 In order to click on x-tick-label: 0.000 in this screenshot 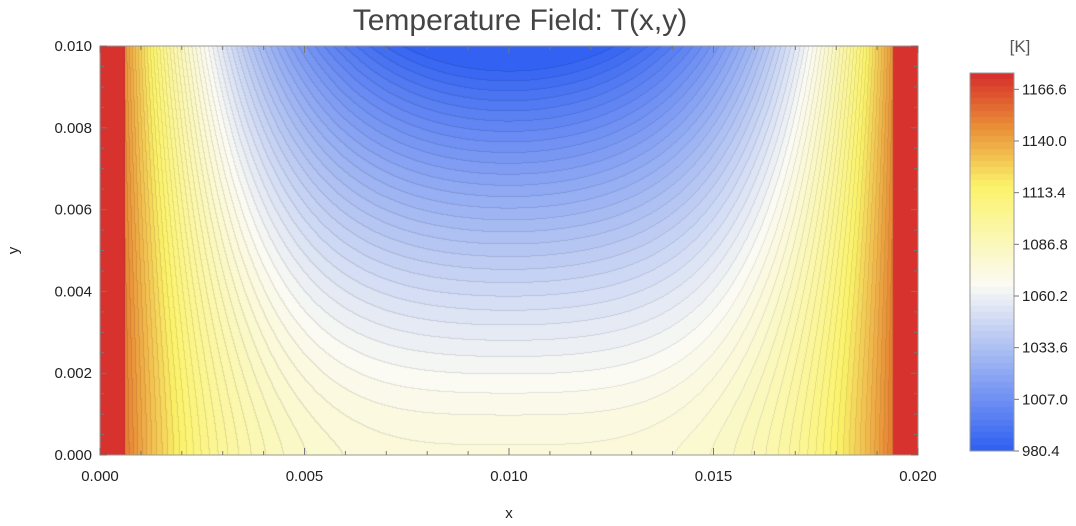, I will do `click(100, 476)`.